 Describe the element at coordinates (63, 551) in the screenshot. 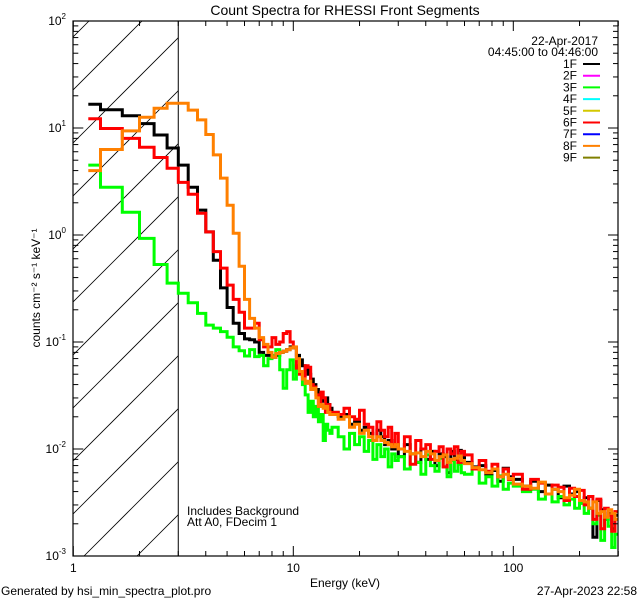

I see `y-tick-label-exponent: -3` at that location.